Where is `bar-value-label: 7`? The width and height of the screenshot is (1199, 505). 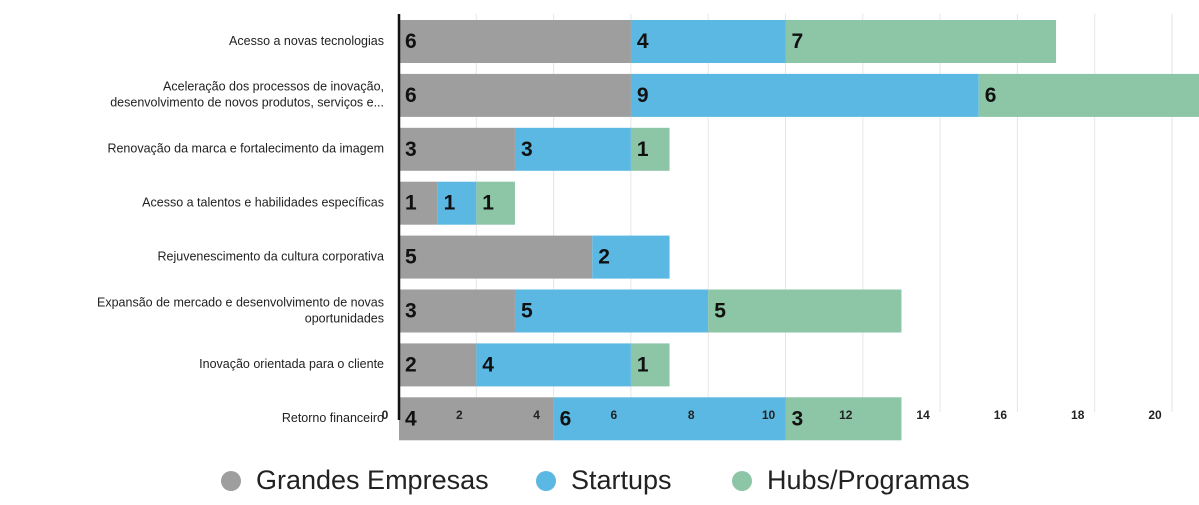 bar-value-label: 7 is located at coordinates (798, 41).